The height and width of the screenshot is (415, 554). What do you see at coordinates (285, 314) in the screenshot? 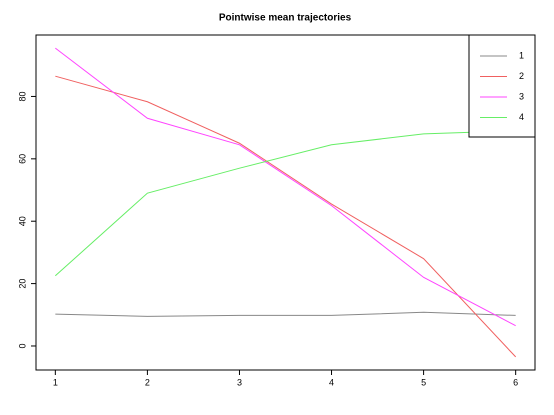
I see `series-line` at bounding box center [285, 314].